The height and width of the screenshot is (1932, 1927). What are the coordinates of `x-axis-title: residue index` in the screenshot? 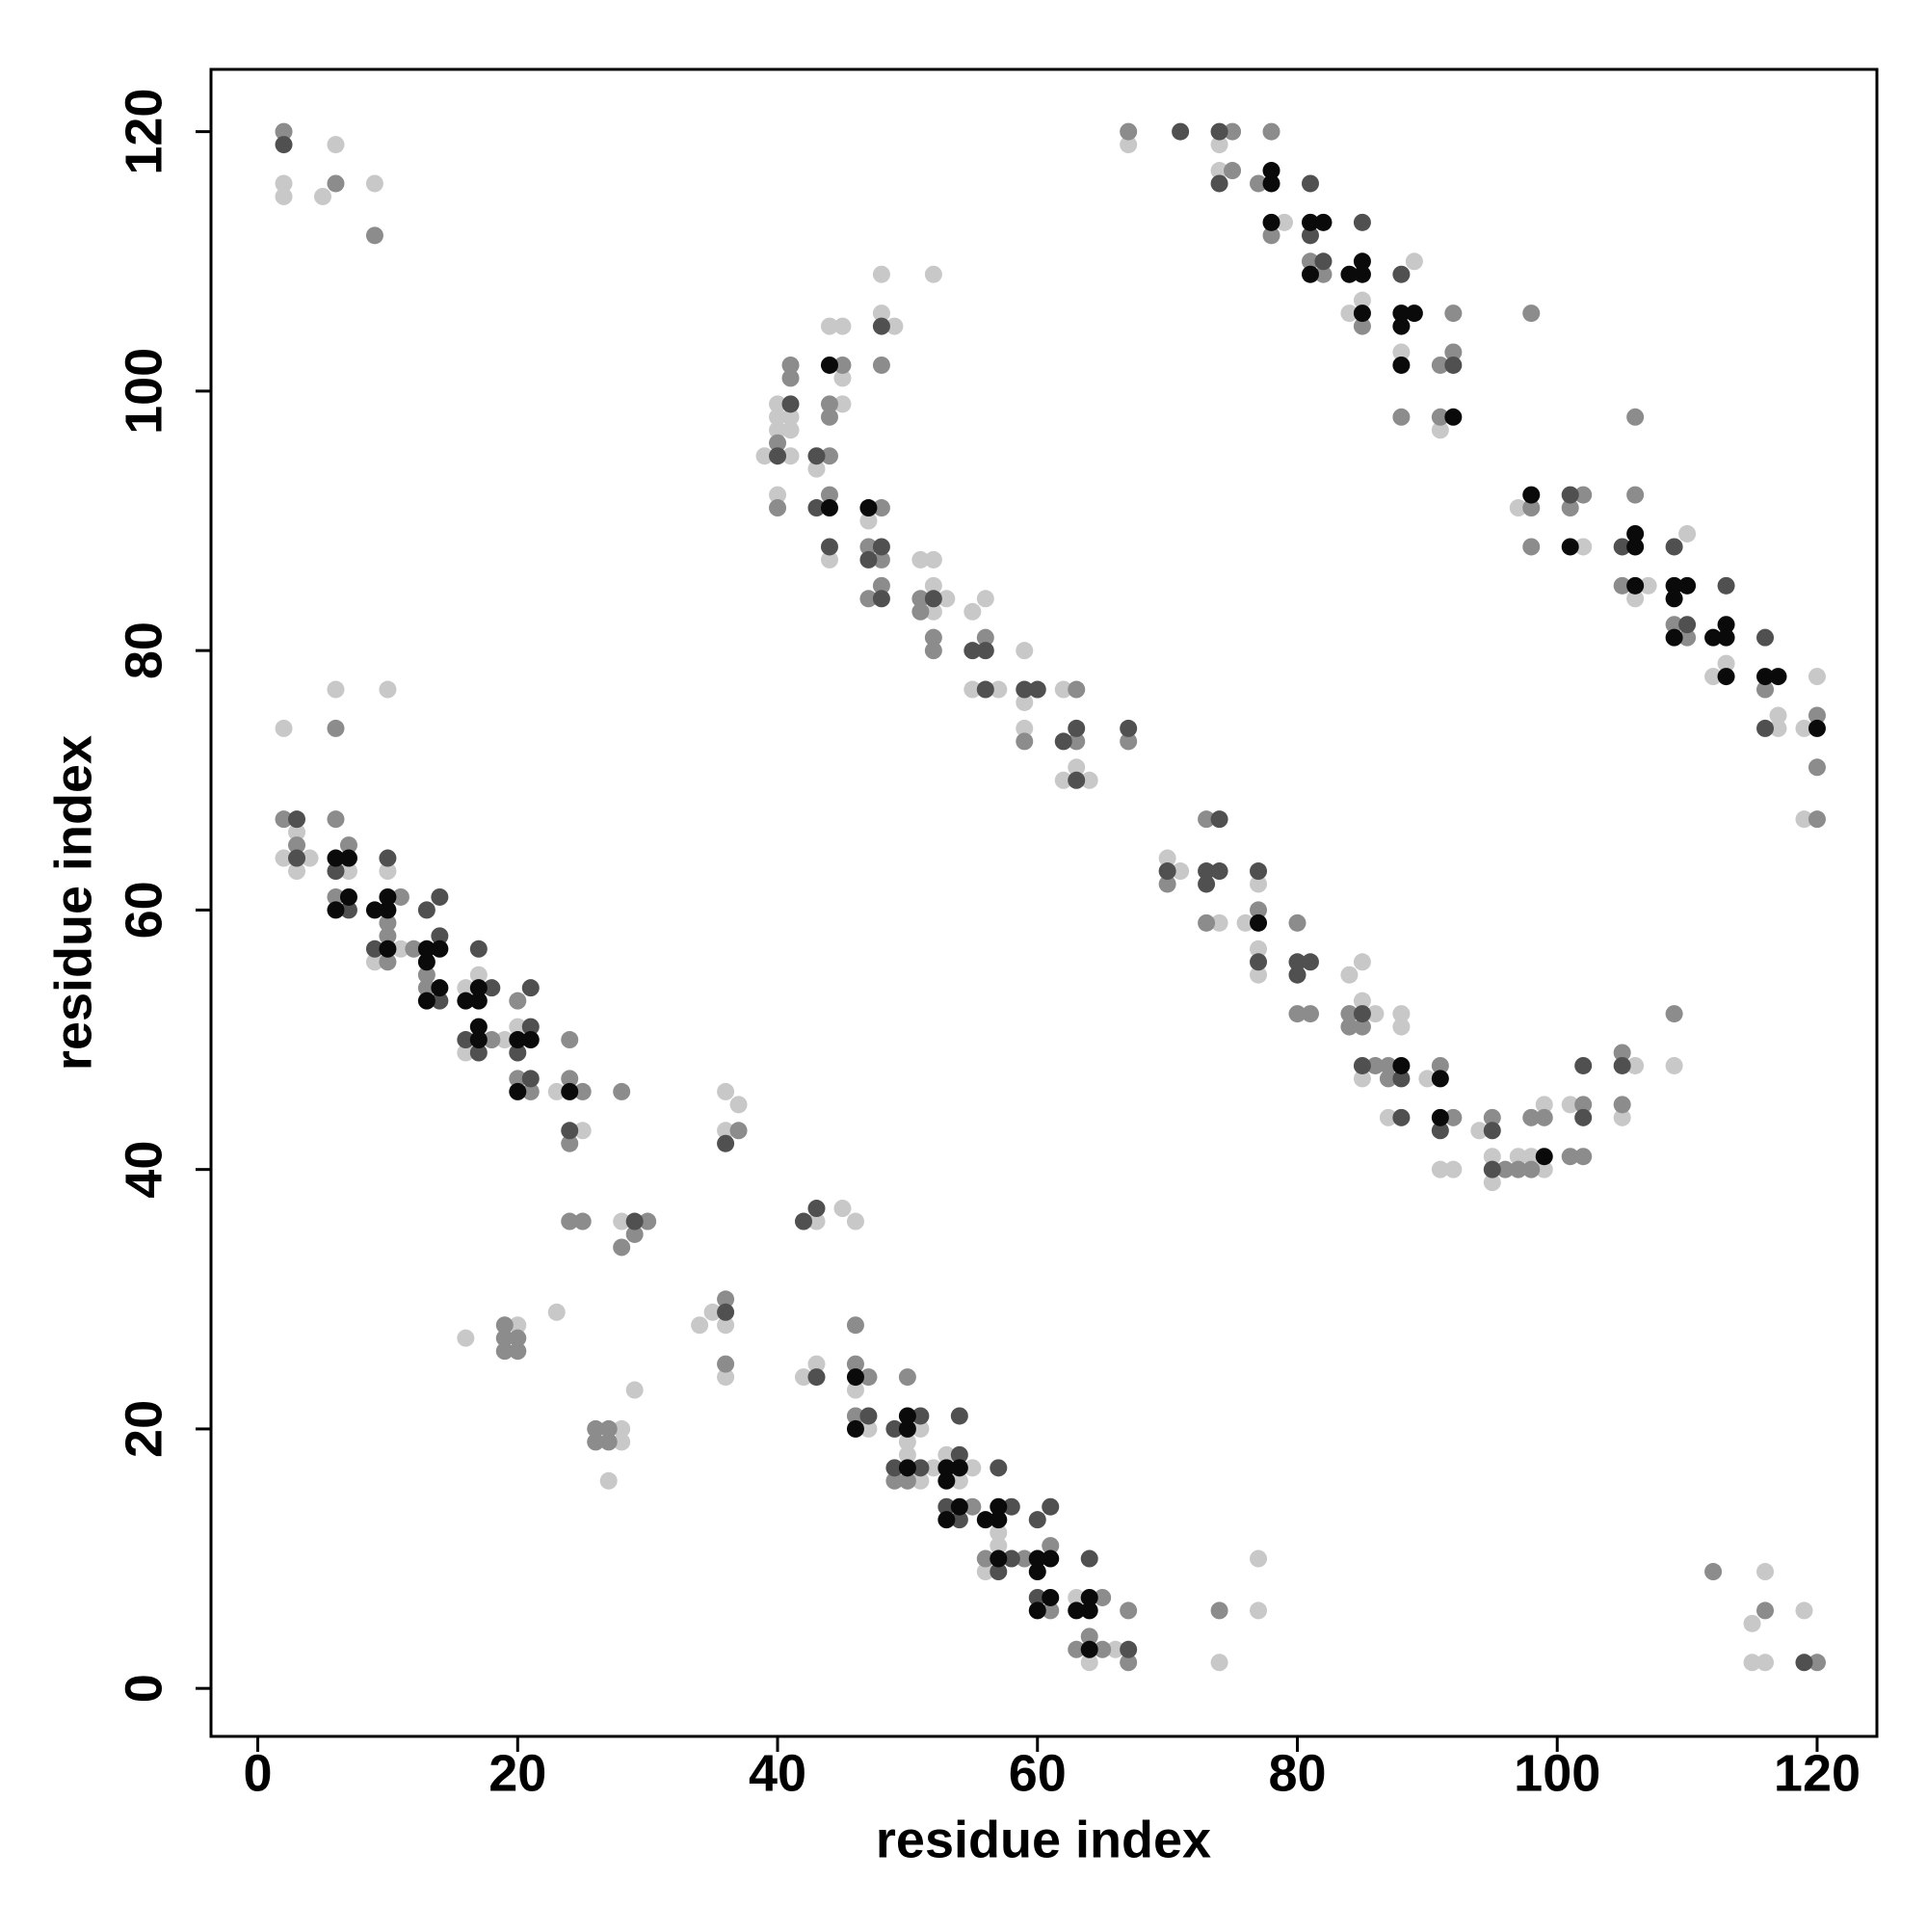 It's located at (1043, 1839).